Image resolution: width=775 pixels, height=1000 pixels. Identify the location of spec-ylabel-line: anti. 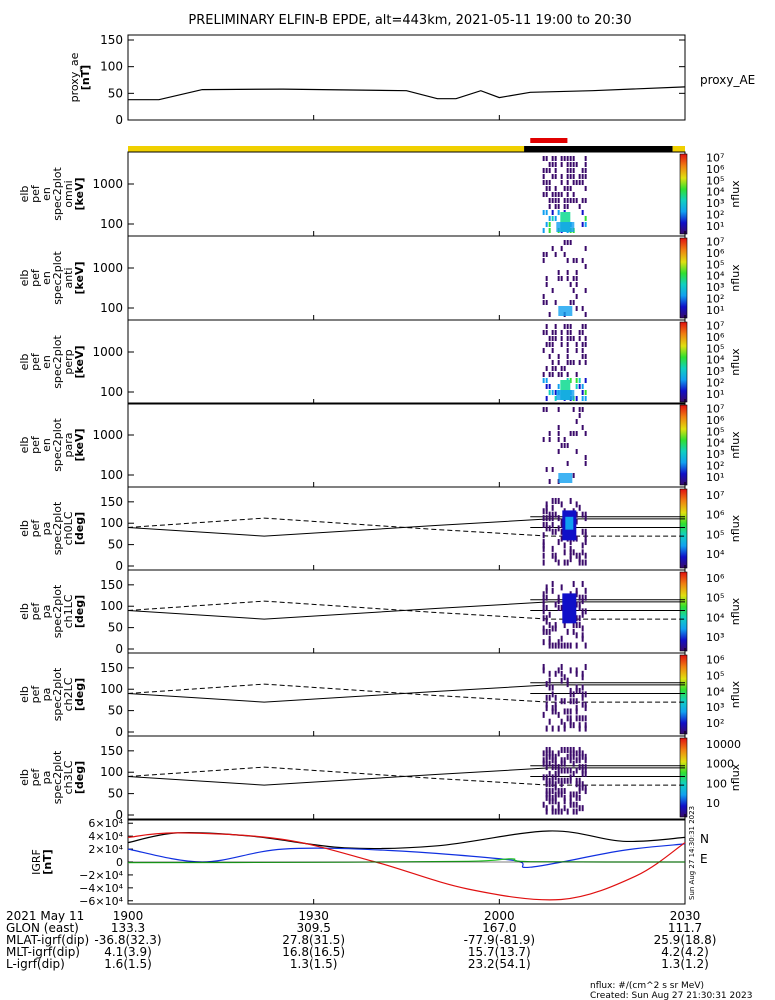
(68, 277).